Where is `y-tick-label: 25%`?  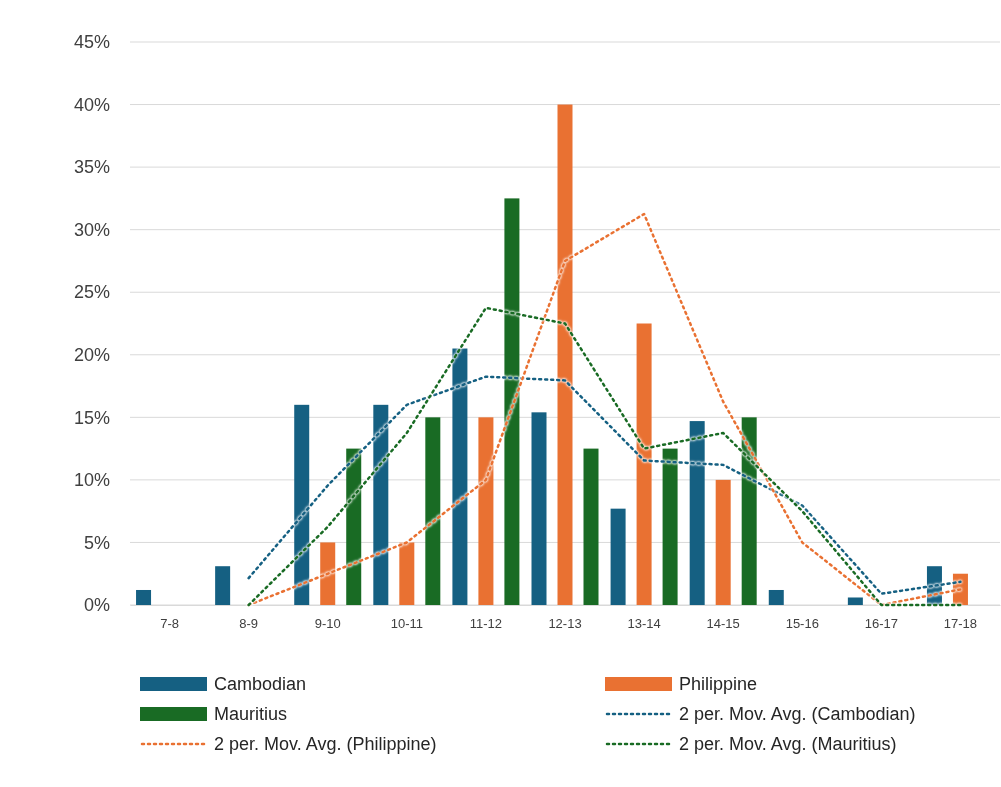 y-tick-label: 25% is located at coordinates (91, 292).